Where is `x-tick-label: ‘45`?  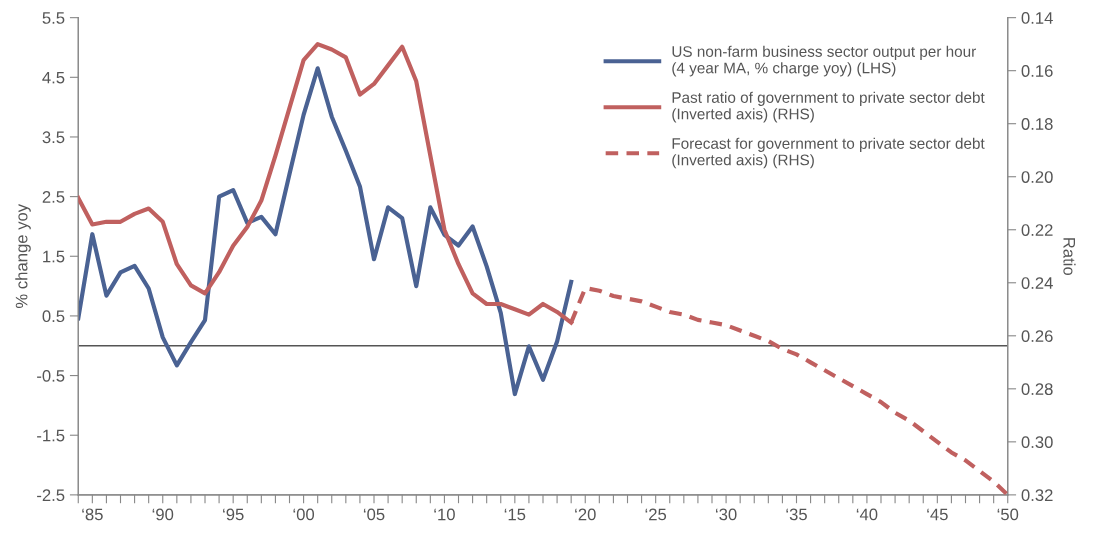
x-tick-label: ‘45 is located at coordinates (937, 514).